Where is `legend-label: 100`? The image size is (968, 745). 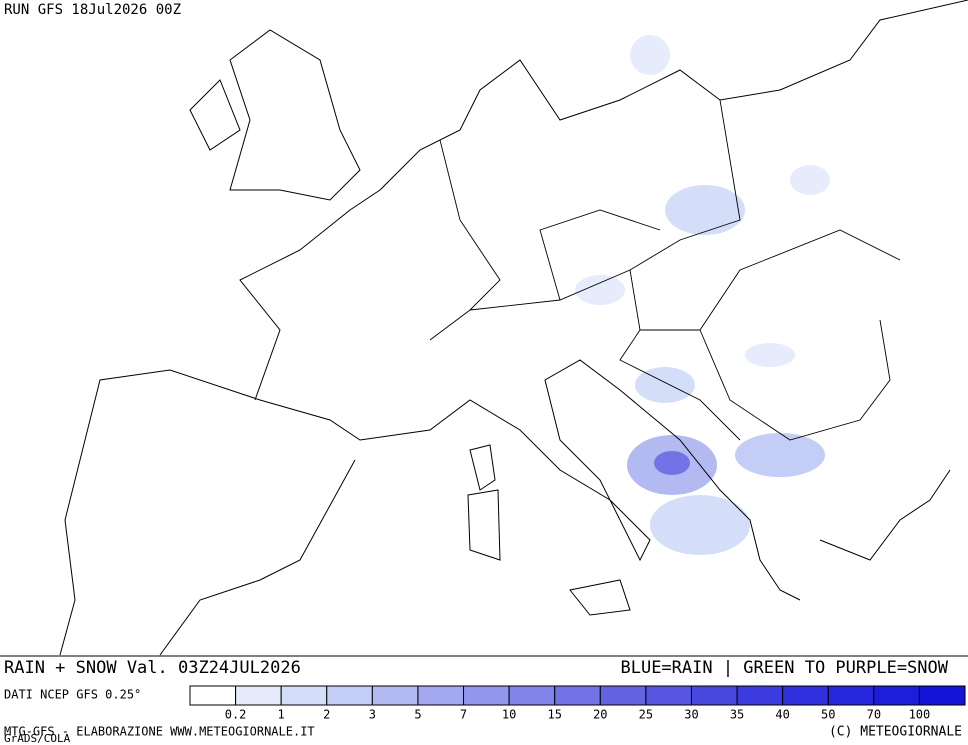 legend-label: 100 is located at coordinates (920, 715).